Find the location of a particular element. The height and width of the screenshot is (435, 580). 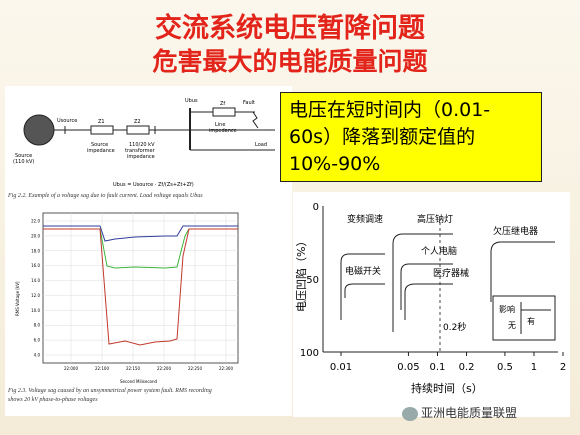

sag-xtick: 22:100 is located at coordinates (102, 368).